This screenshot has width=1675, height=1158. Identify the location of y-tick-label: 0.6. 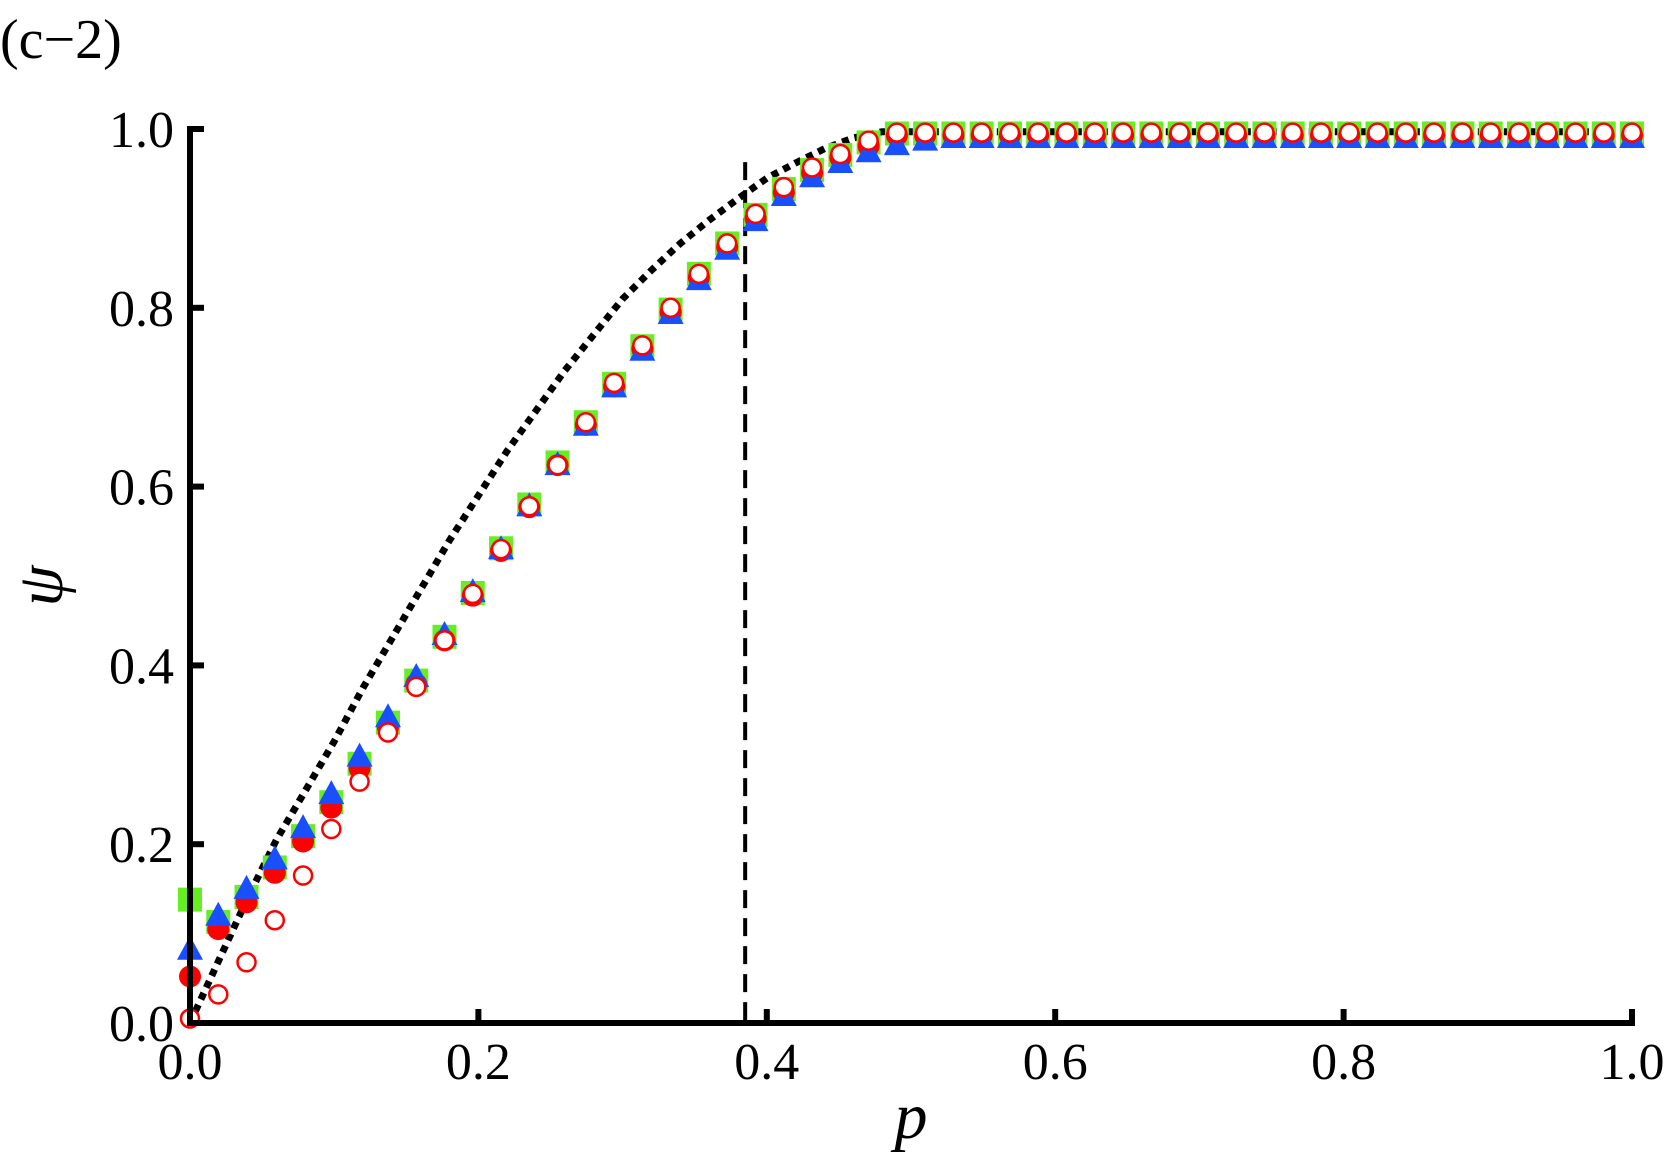
(141, 488).